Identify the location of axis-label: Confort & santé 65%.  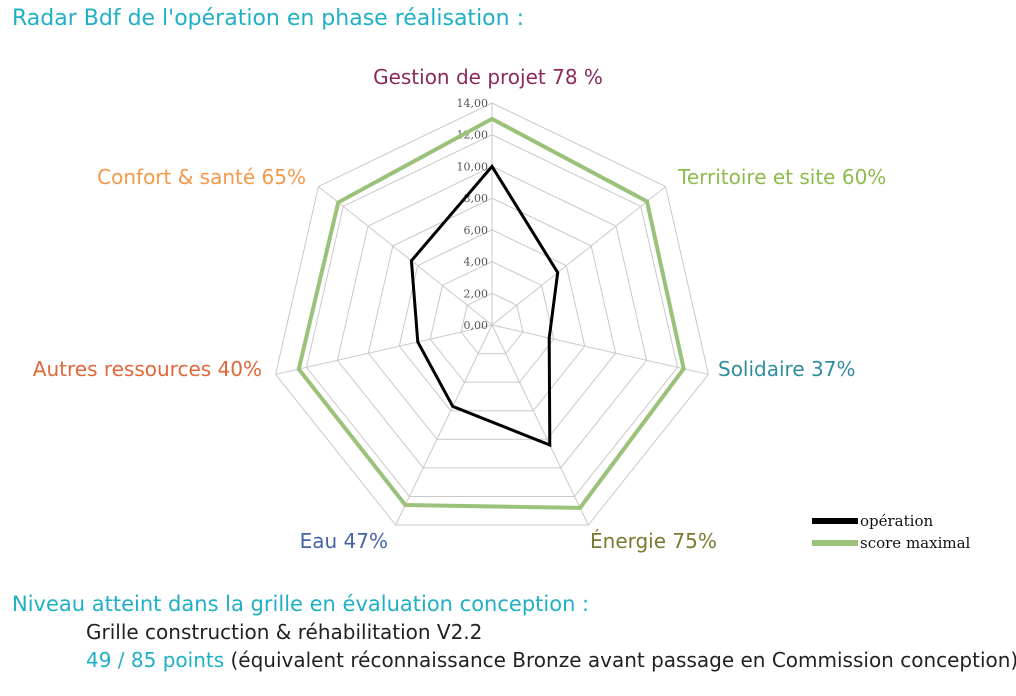
(201, 177).